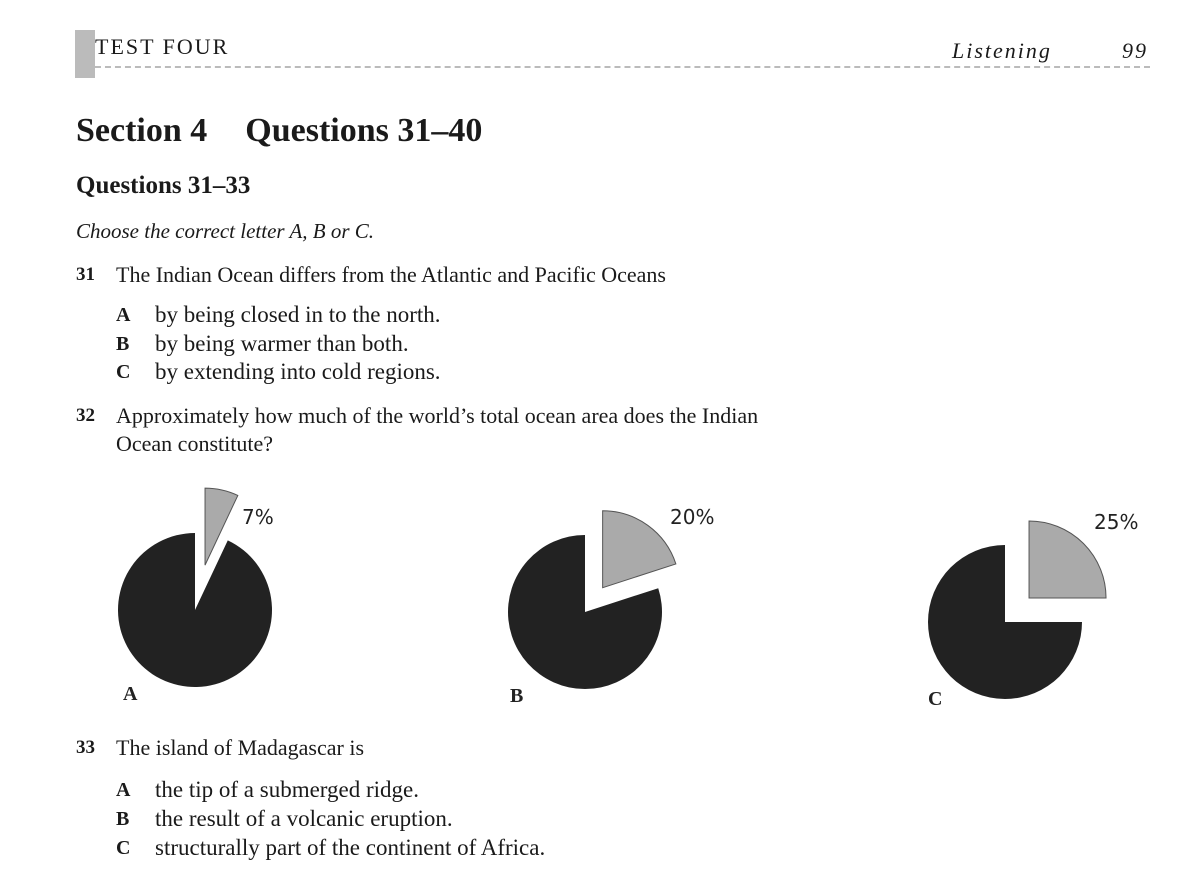  I want to click on header-rule, so click(612, 67).